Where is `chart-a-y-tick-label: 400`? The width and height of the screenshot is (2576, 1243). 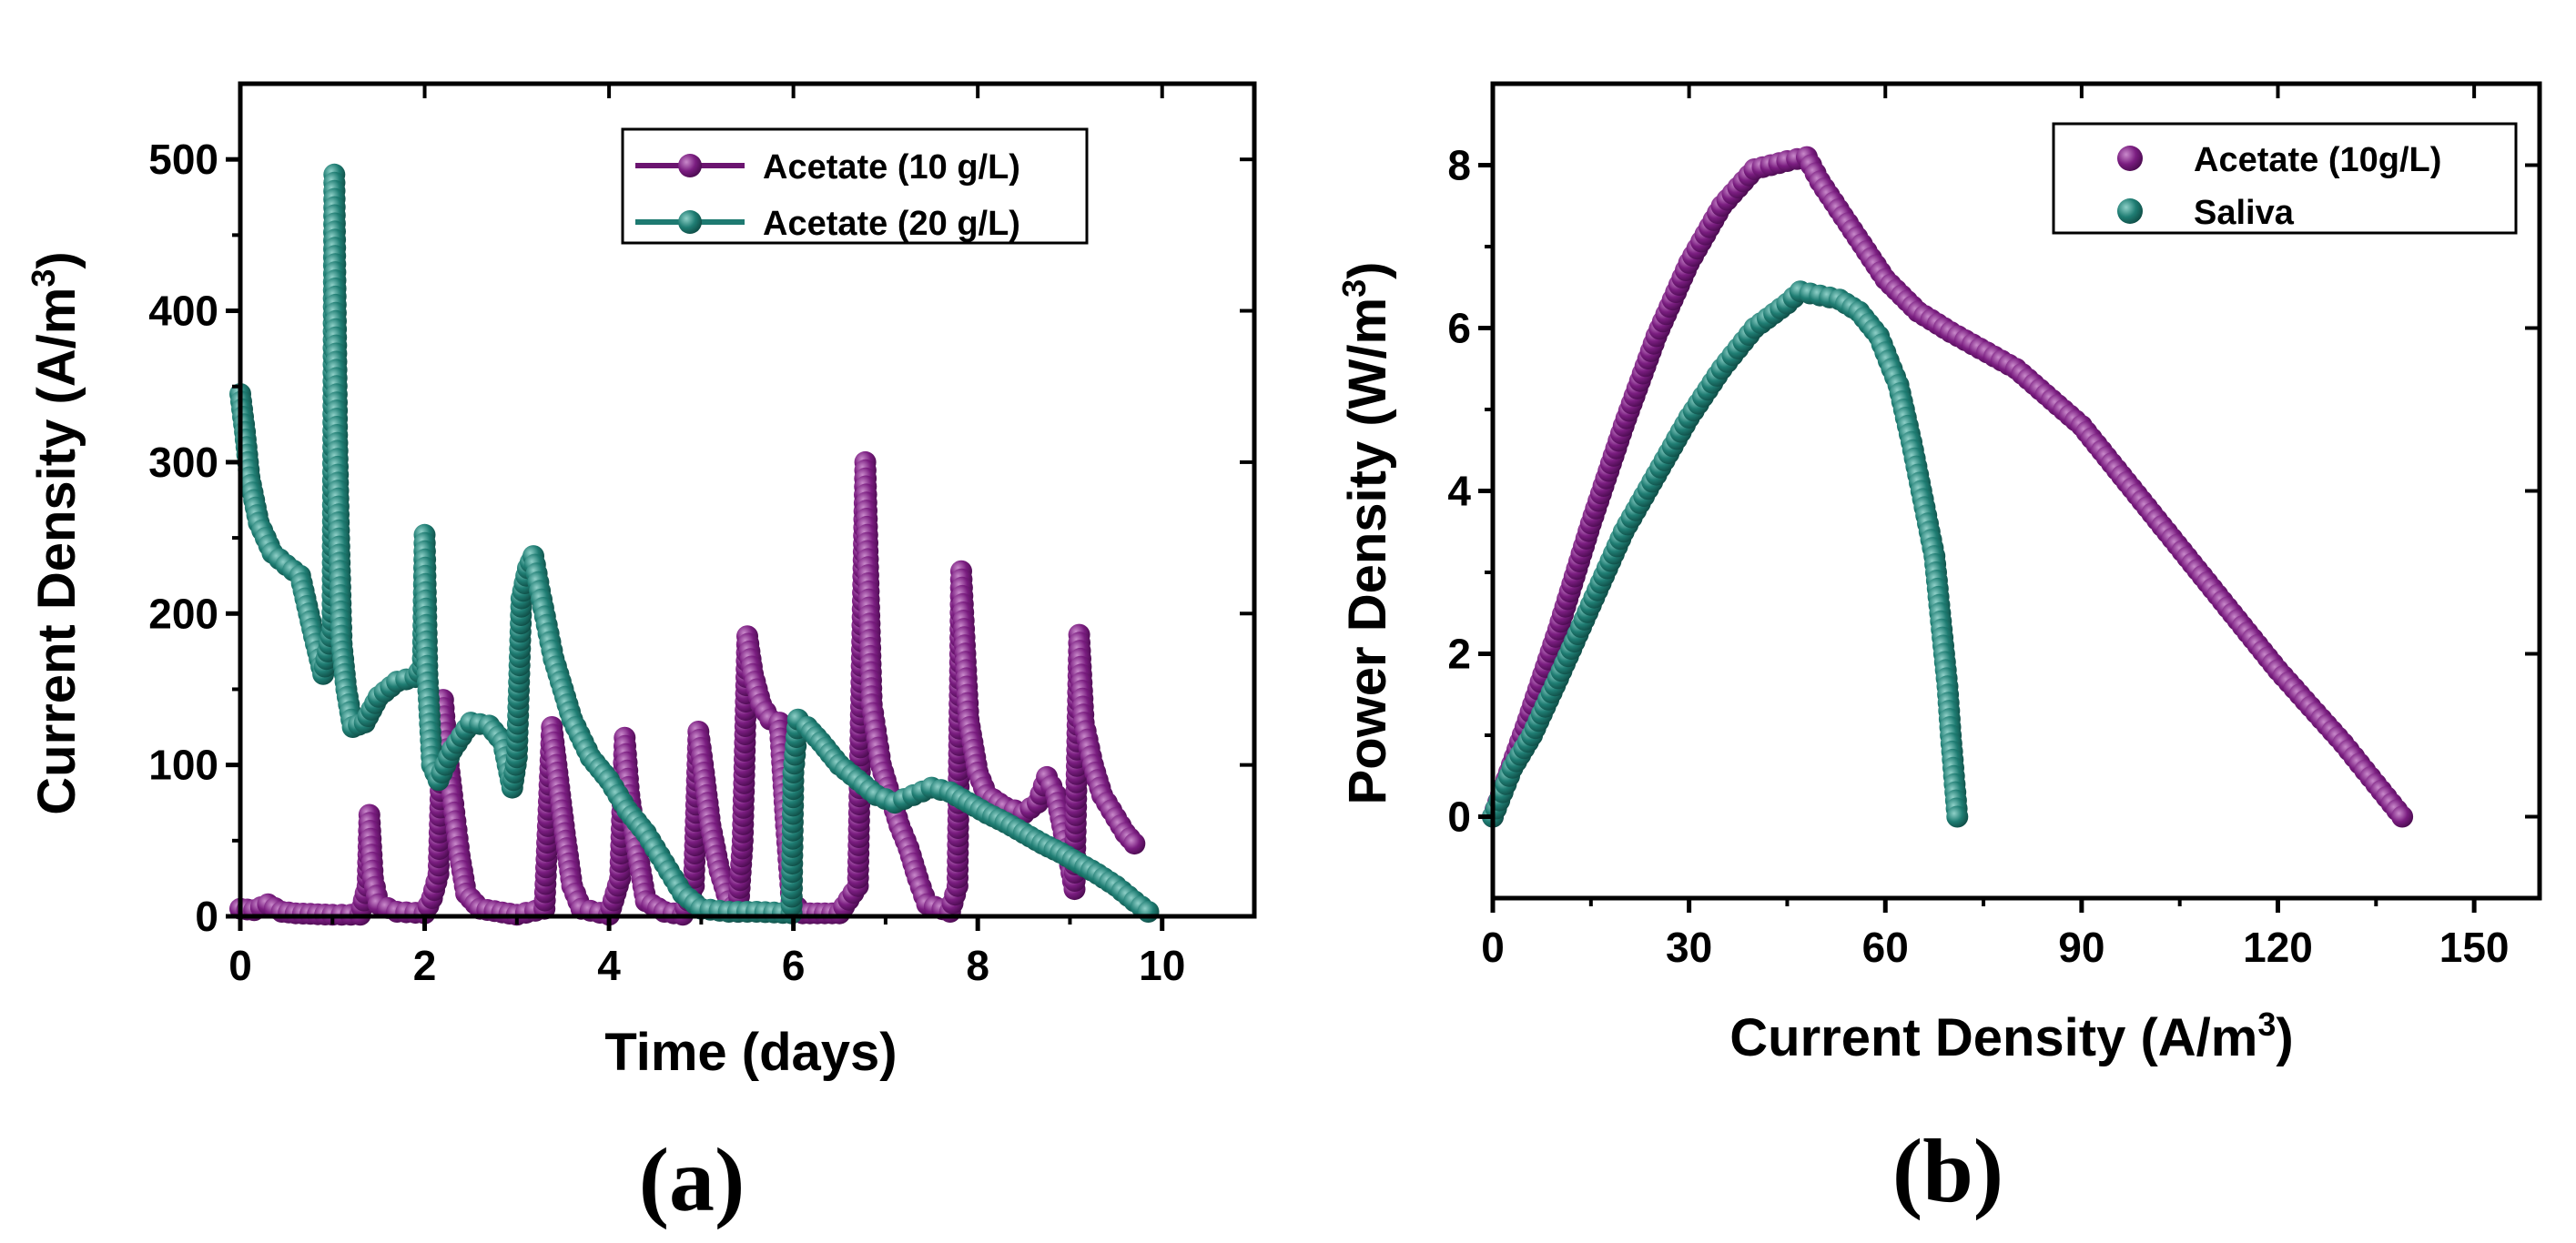
chart-a-y-tick-label: 400 is located at coordinates (183, 311).